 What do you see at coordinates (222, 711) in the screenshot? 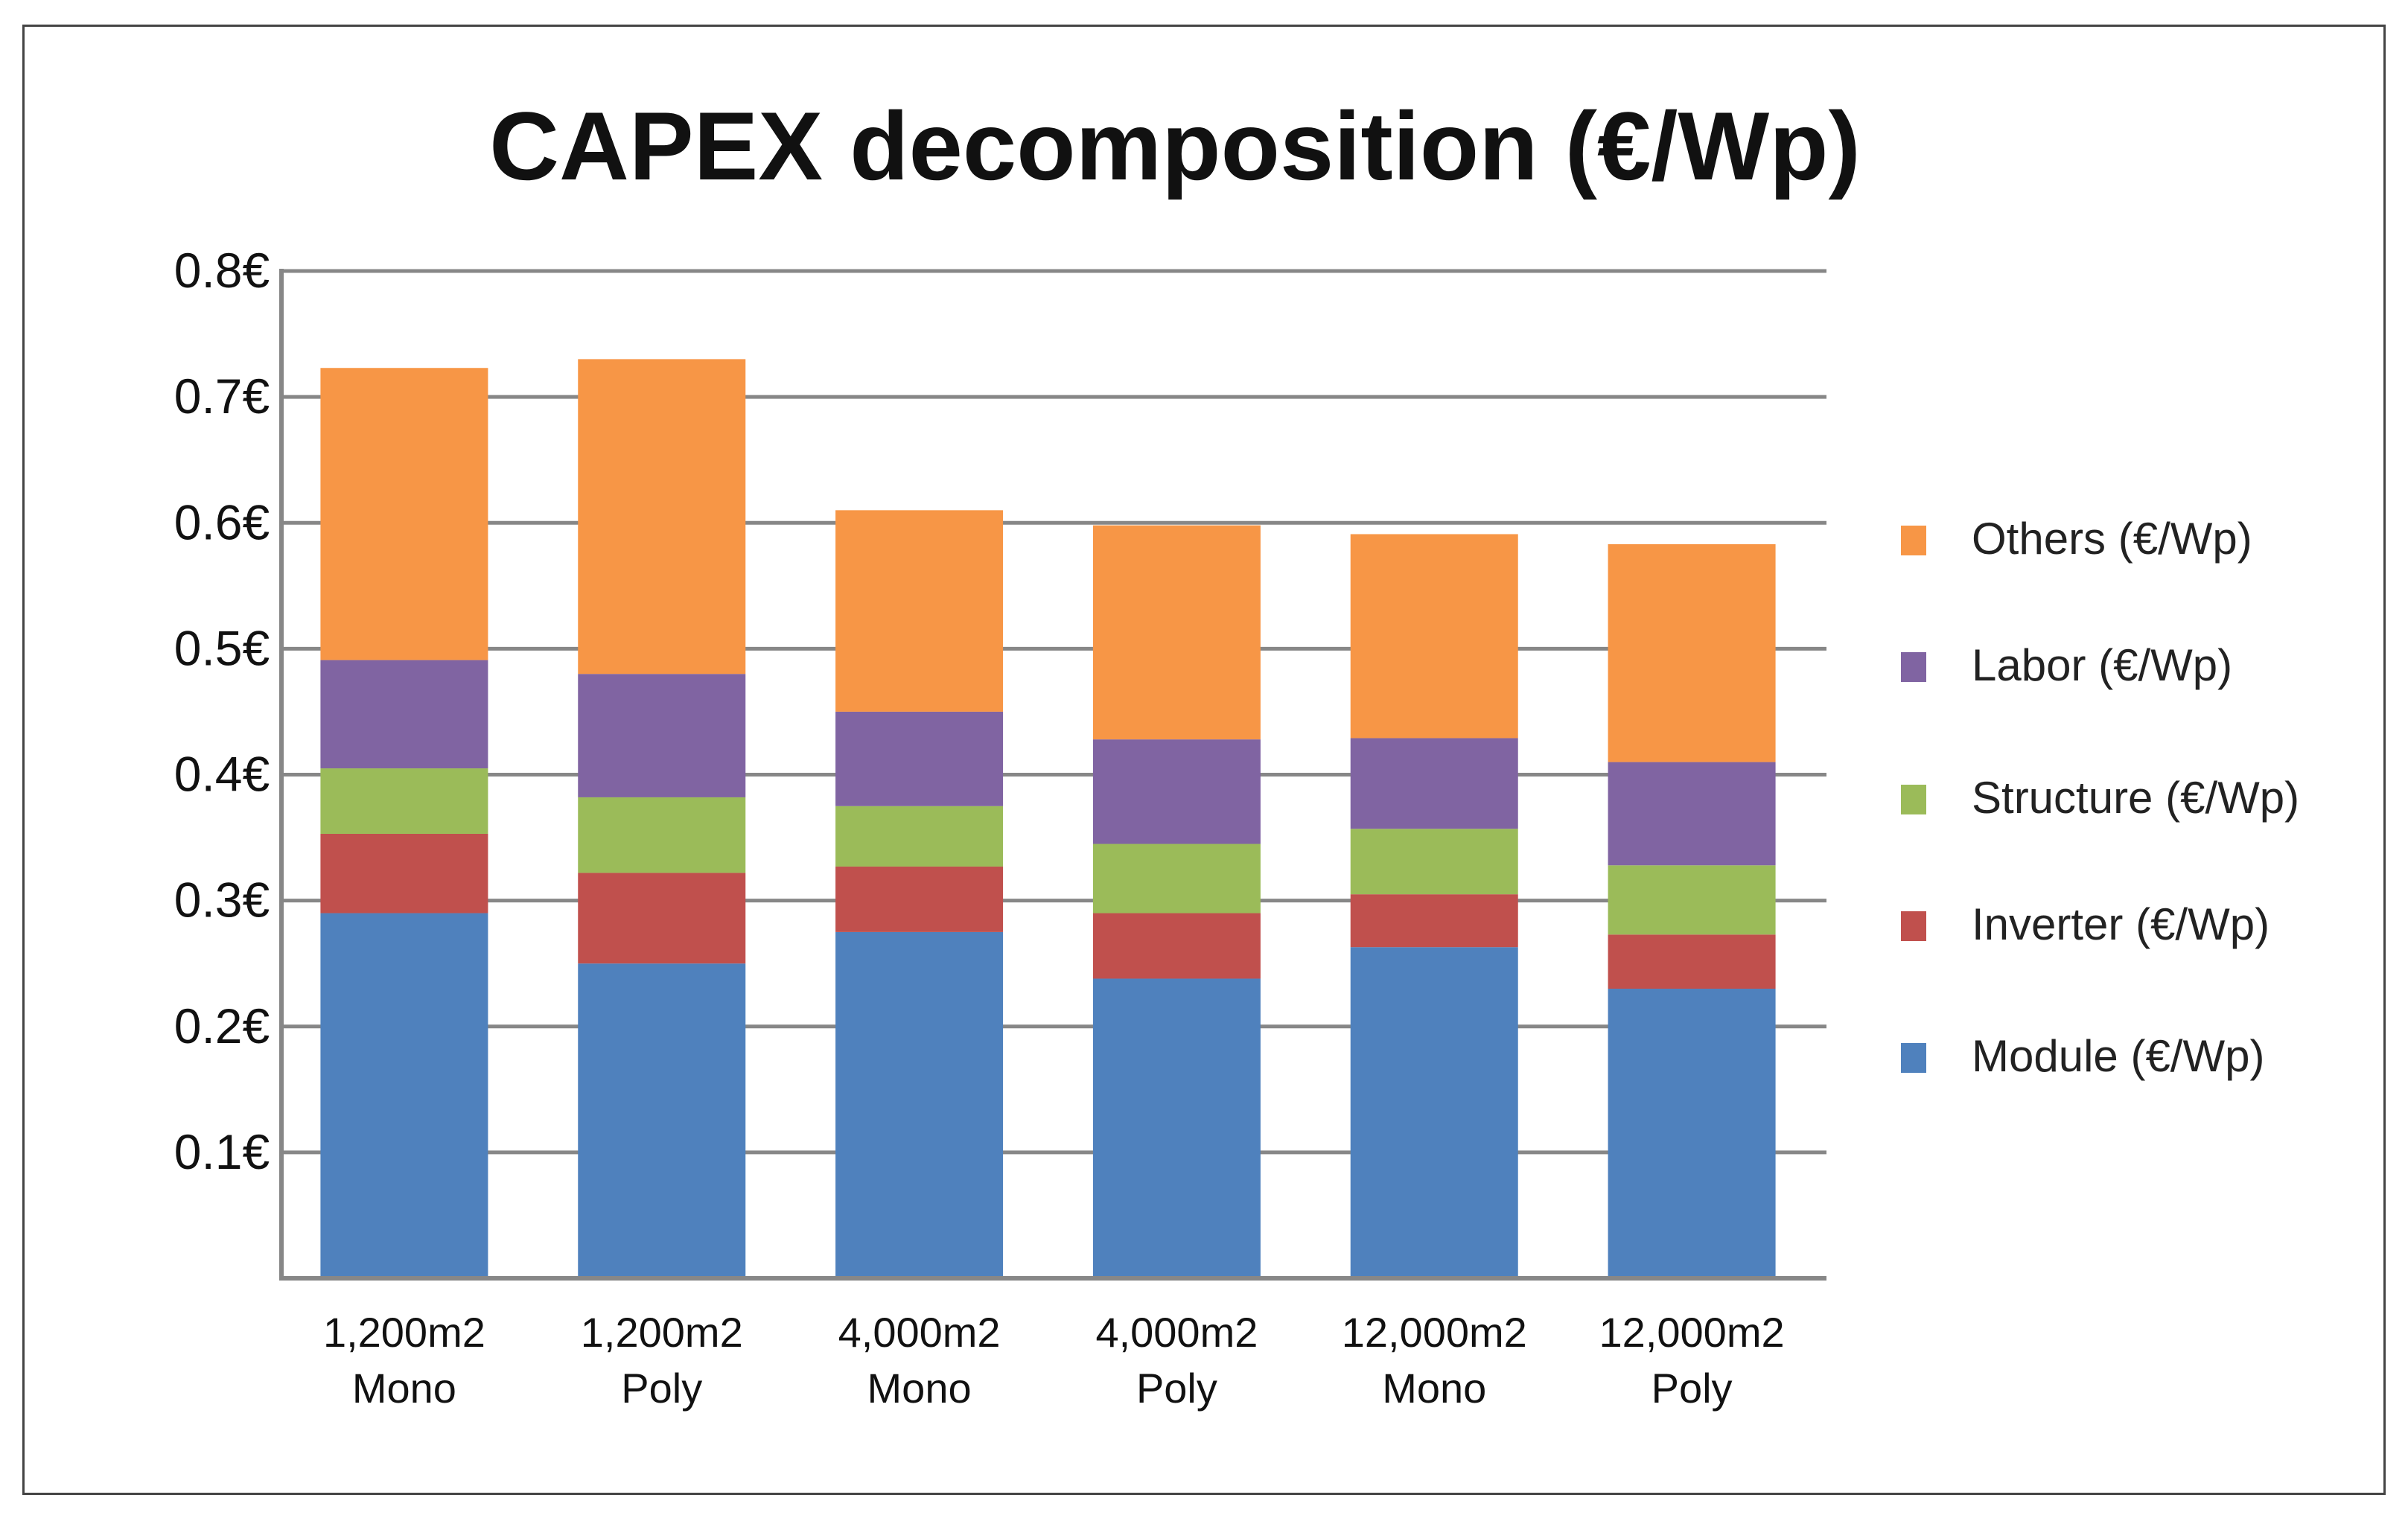
I see `y-axis-ticks: 0.1€ 0.2€ 0.3€ 0.4€ 0.5€ 0.6€ 0.7€ 0.8€` at bounding box center [222, 711].